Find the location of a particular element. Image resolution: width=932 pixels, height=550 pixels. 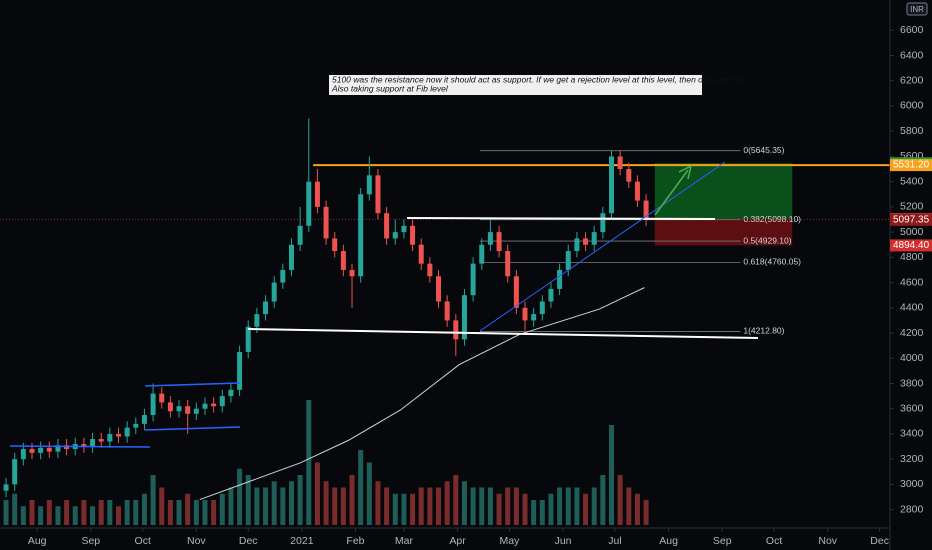

y-tick-label: 3400 is located at coordinates (912, 434).